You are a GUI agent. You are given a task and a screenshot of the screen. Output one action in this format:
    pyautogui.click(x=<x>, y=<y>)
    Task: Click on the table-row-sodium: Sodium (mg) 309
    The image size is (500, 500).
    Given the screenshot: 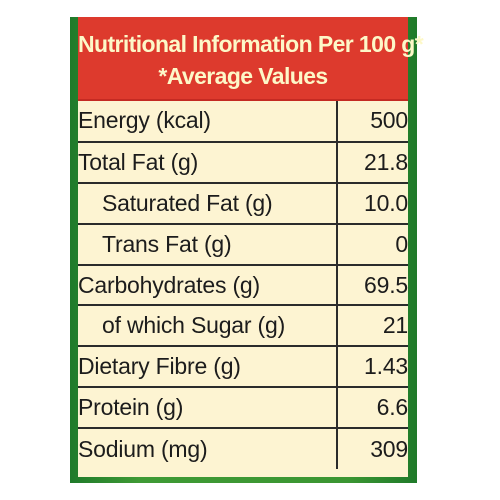 What is the action you would take?
    pyautogui.click(x=243, y=448)
    